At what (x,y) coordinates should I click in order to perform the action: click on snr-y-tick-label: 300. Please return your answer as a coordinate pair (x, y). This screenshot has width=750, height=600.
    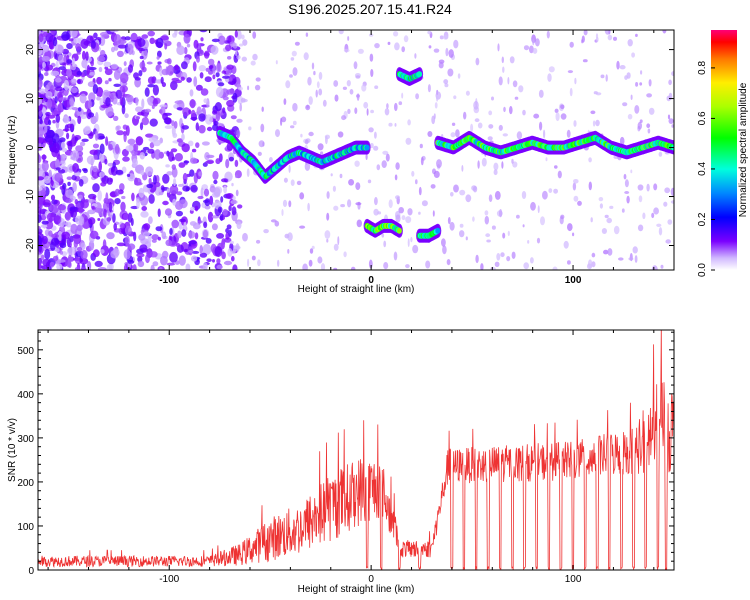
    Looking at the image, I should click on (25, 439).